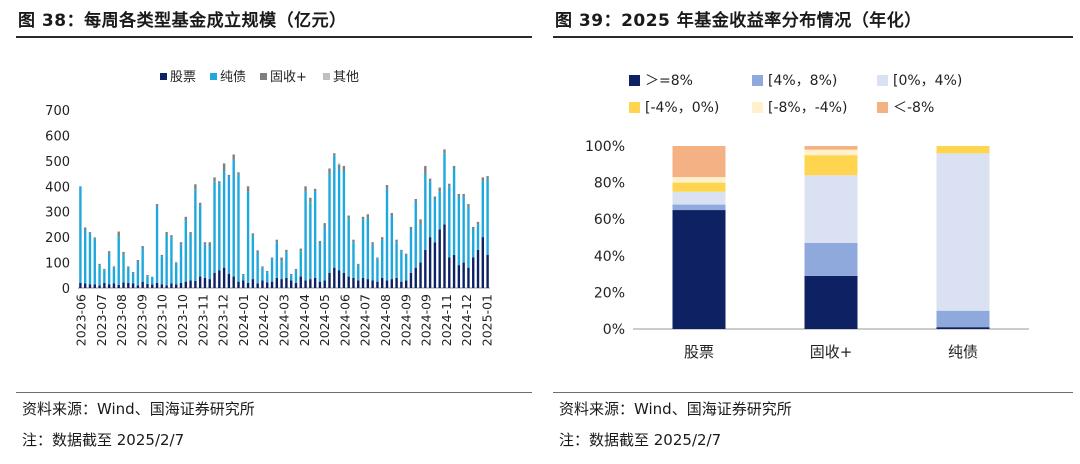  Describe the element at coordinates (927, 81) in the screenshot. I see `legend-label: [0%，4%)` at that location.